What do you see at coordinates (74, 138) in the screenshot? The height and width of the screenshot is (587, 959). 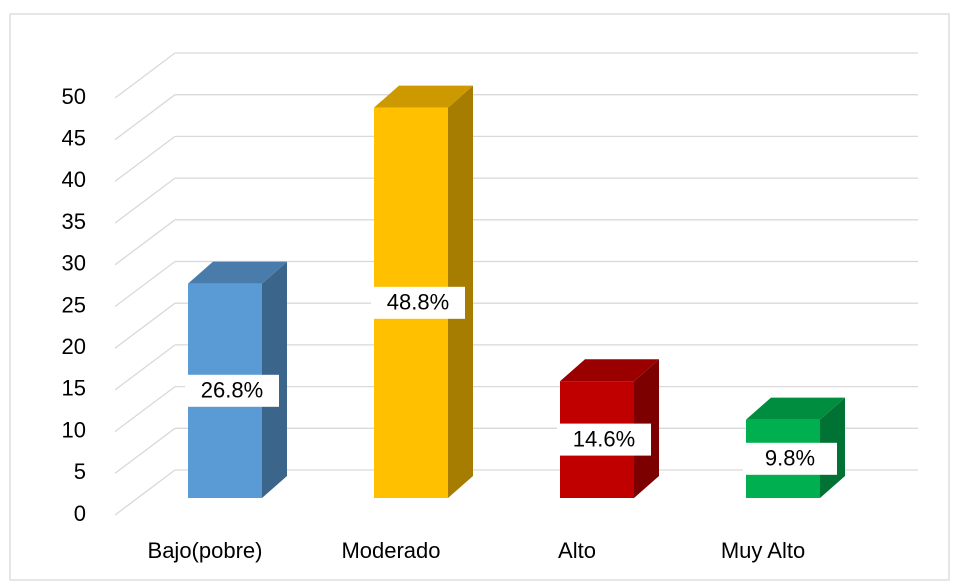 I see `y-tick-label: 45` at bounding box center [74, 138].